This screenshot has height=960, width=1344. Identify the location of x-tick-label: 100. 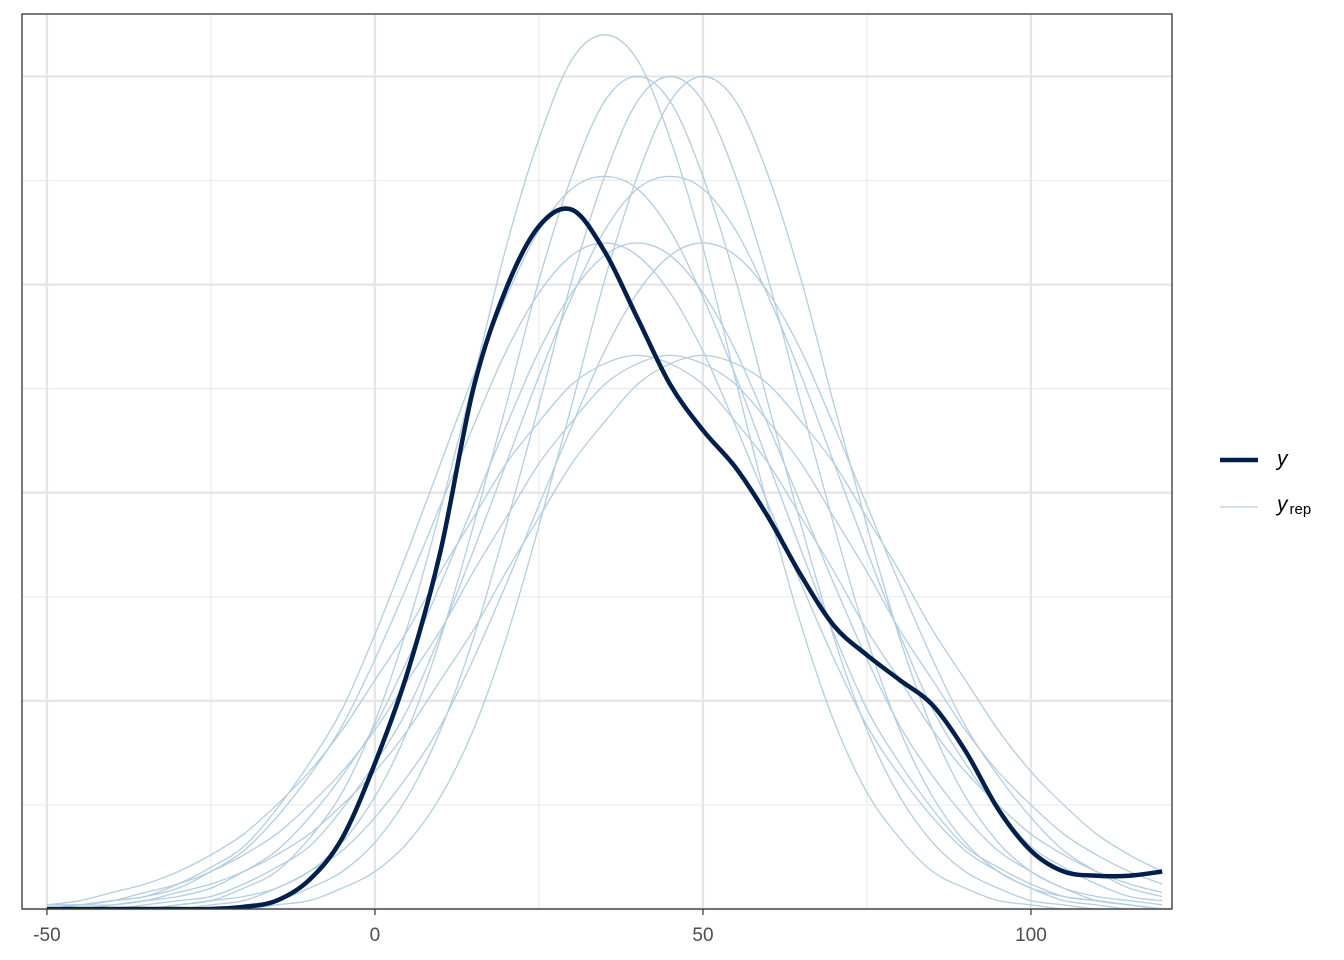
(1031, 935).